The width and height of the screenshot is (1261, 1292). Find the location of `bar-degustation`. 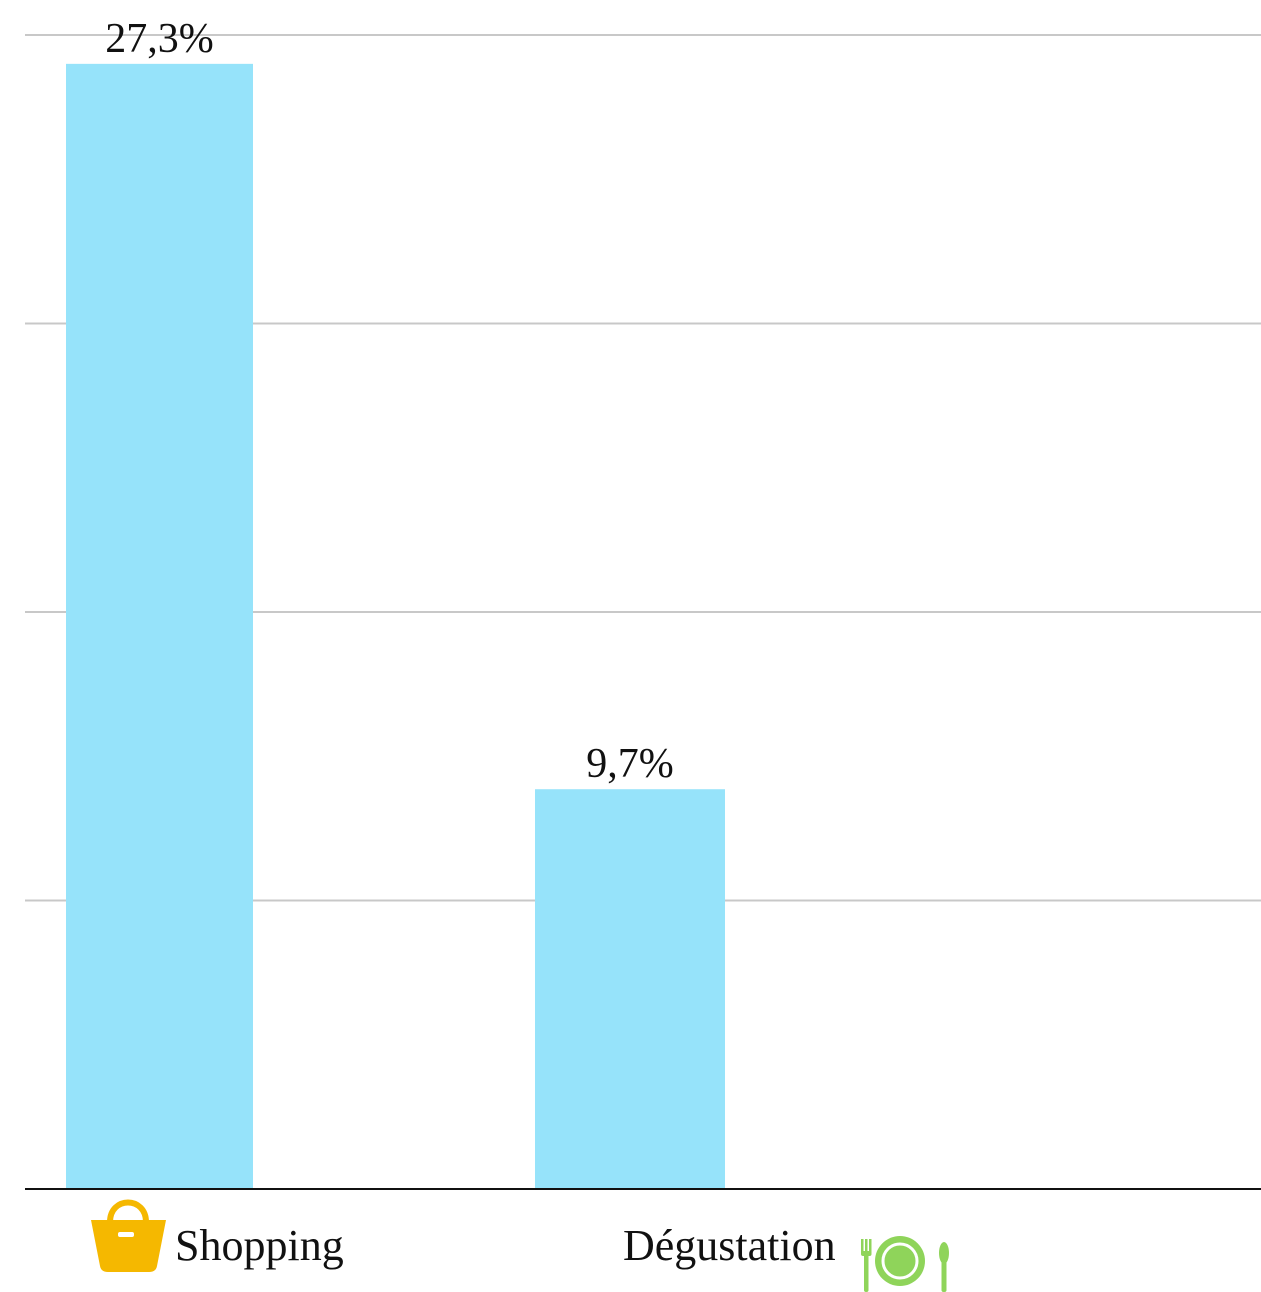

bar-degustation is located at coordinates (630, 989).